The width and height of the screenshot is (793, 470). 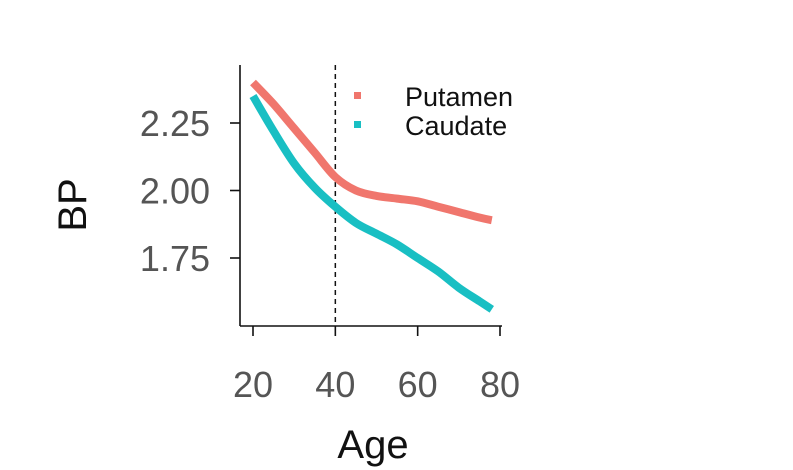 What do you see at coordinates (459, 97) in the screenshot?
I see `legend-label-putamen: Putamen` at bounding box center [459, 97].